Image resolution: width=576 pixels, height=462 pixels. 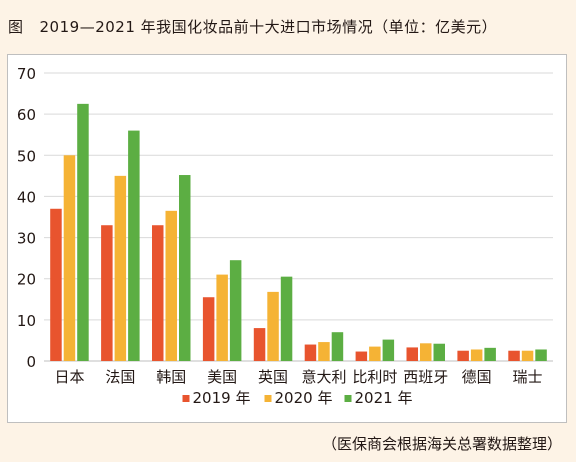 I want to click on legend-label: 2021 年, so click(x=384, y=398).